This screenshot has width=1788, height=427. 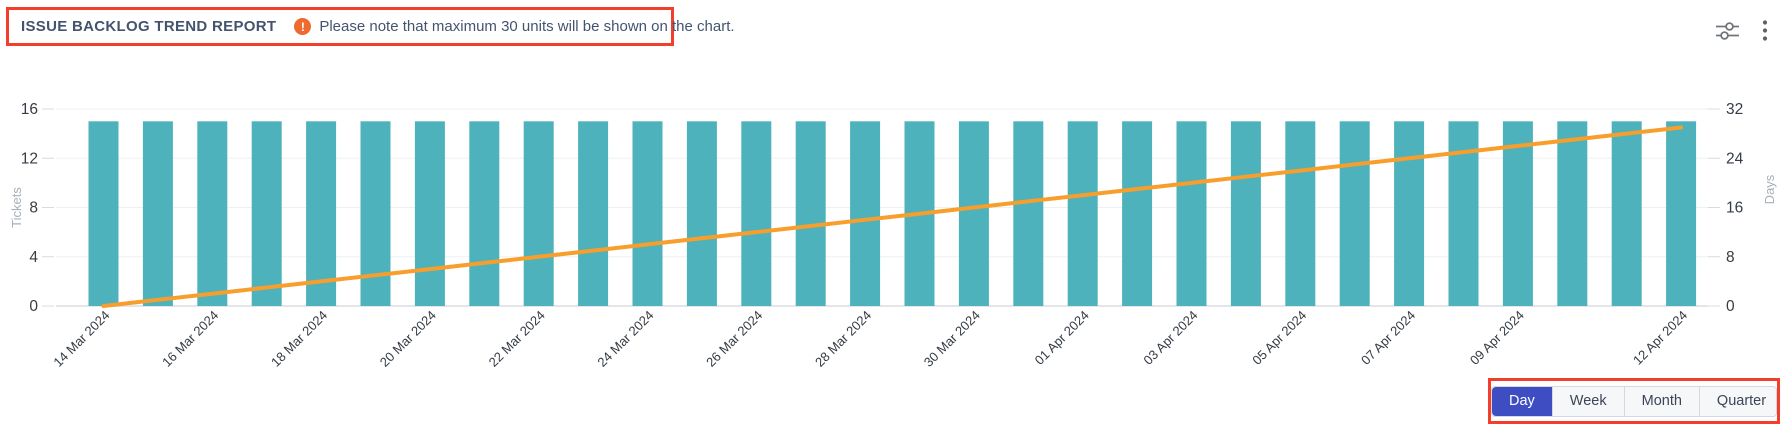 I want to click on bar-22-mar-2024, so click(x=538, y=213).